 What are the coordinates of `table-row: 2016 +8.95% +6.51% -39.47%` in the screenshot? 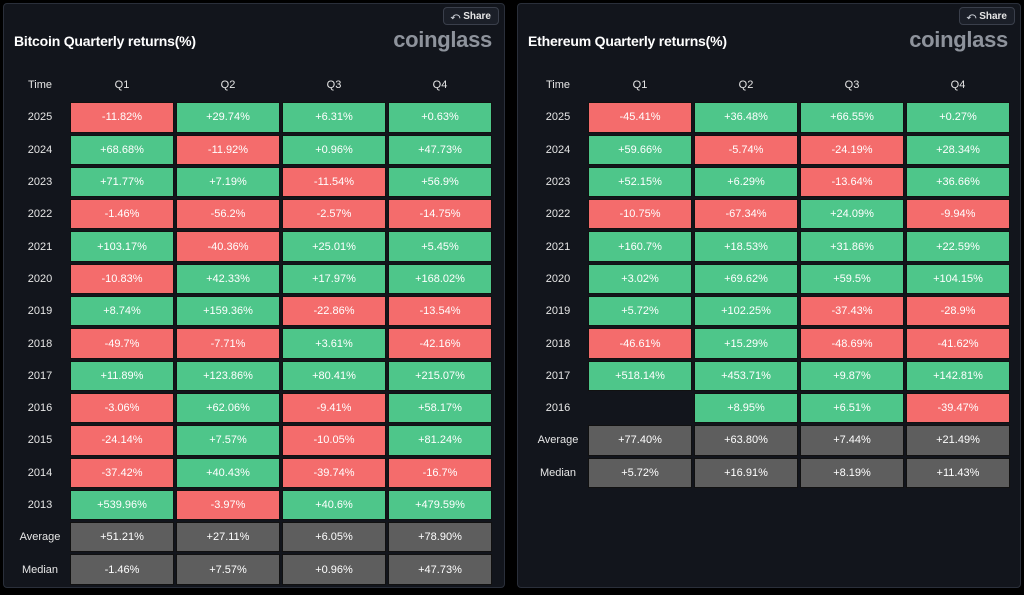 It's located at (770, 408).